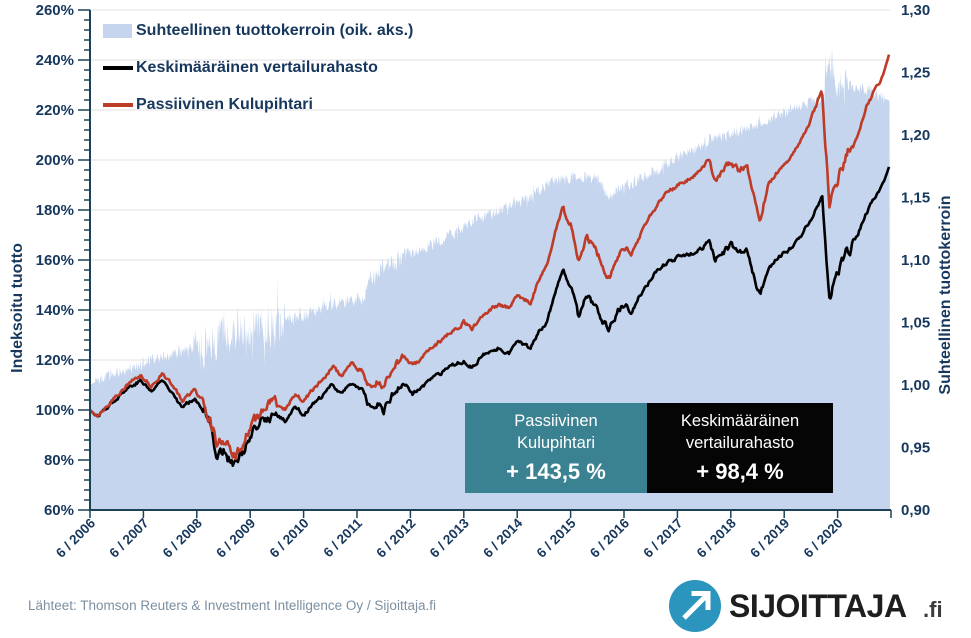 The width and height of the screenshot is (971, 638). I want to click on x-axis-tick-label: 6 / 2018, so click(716, 537).